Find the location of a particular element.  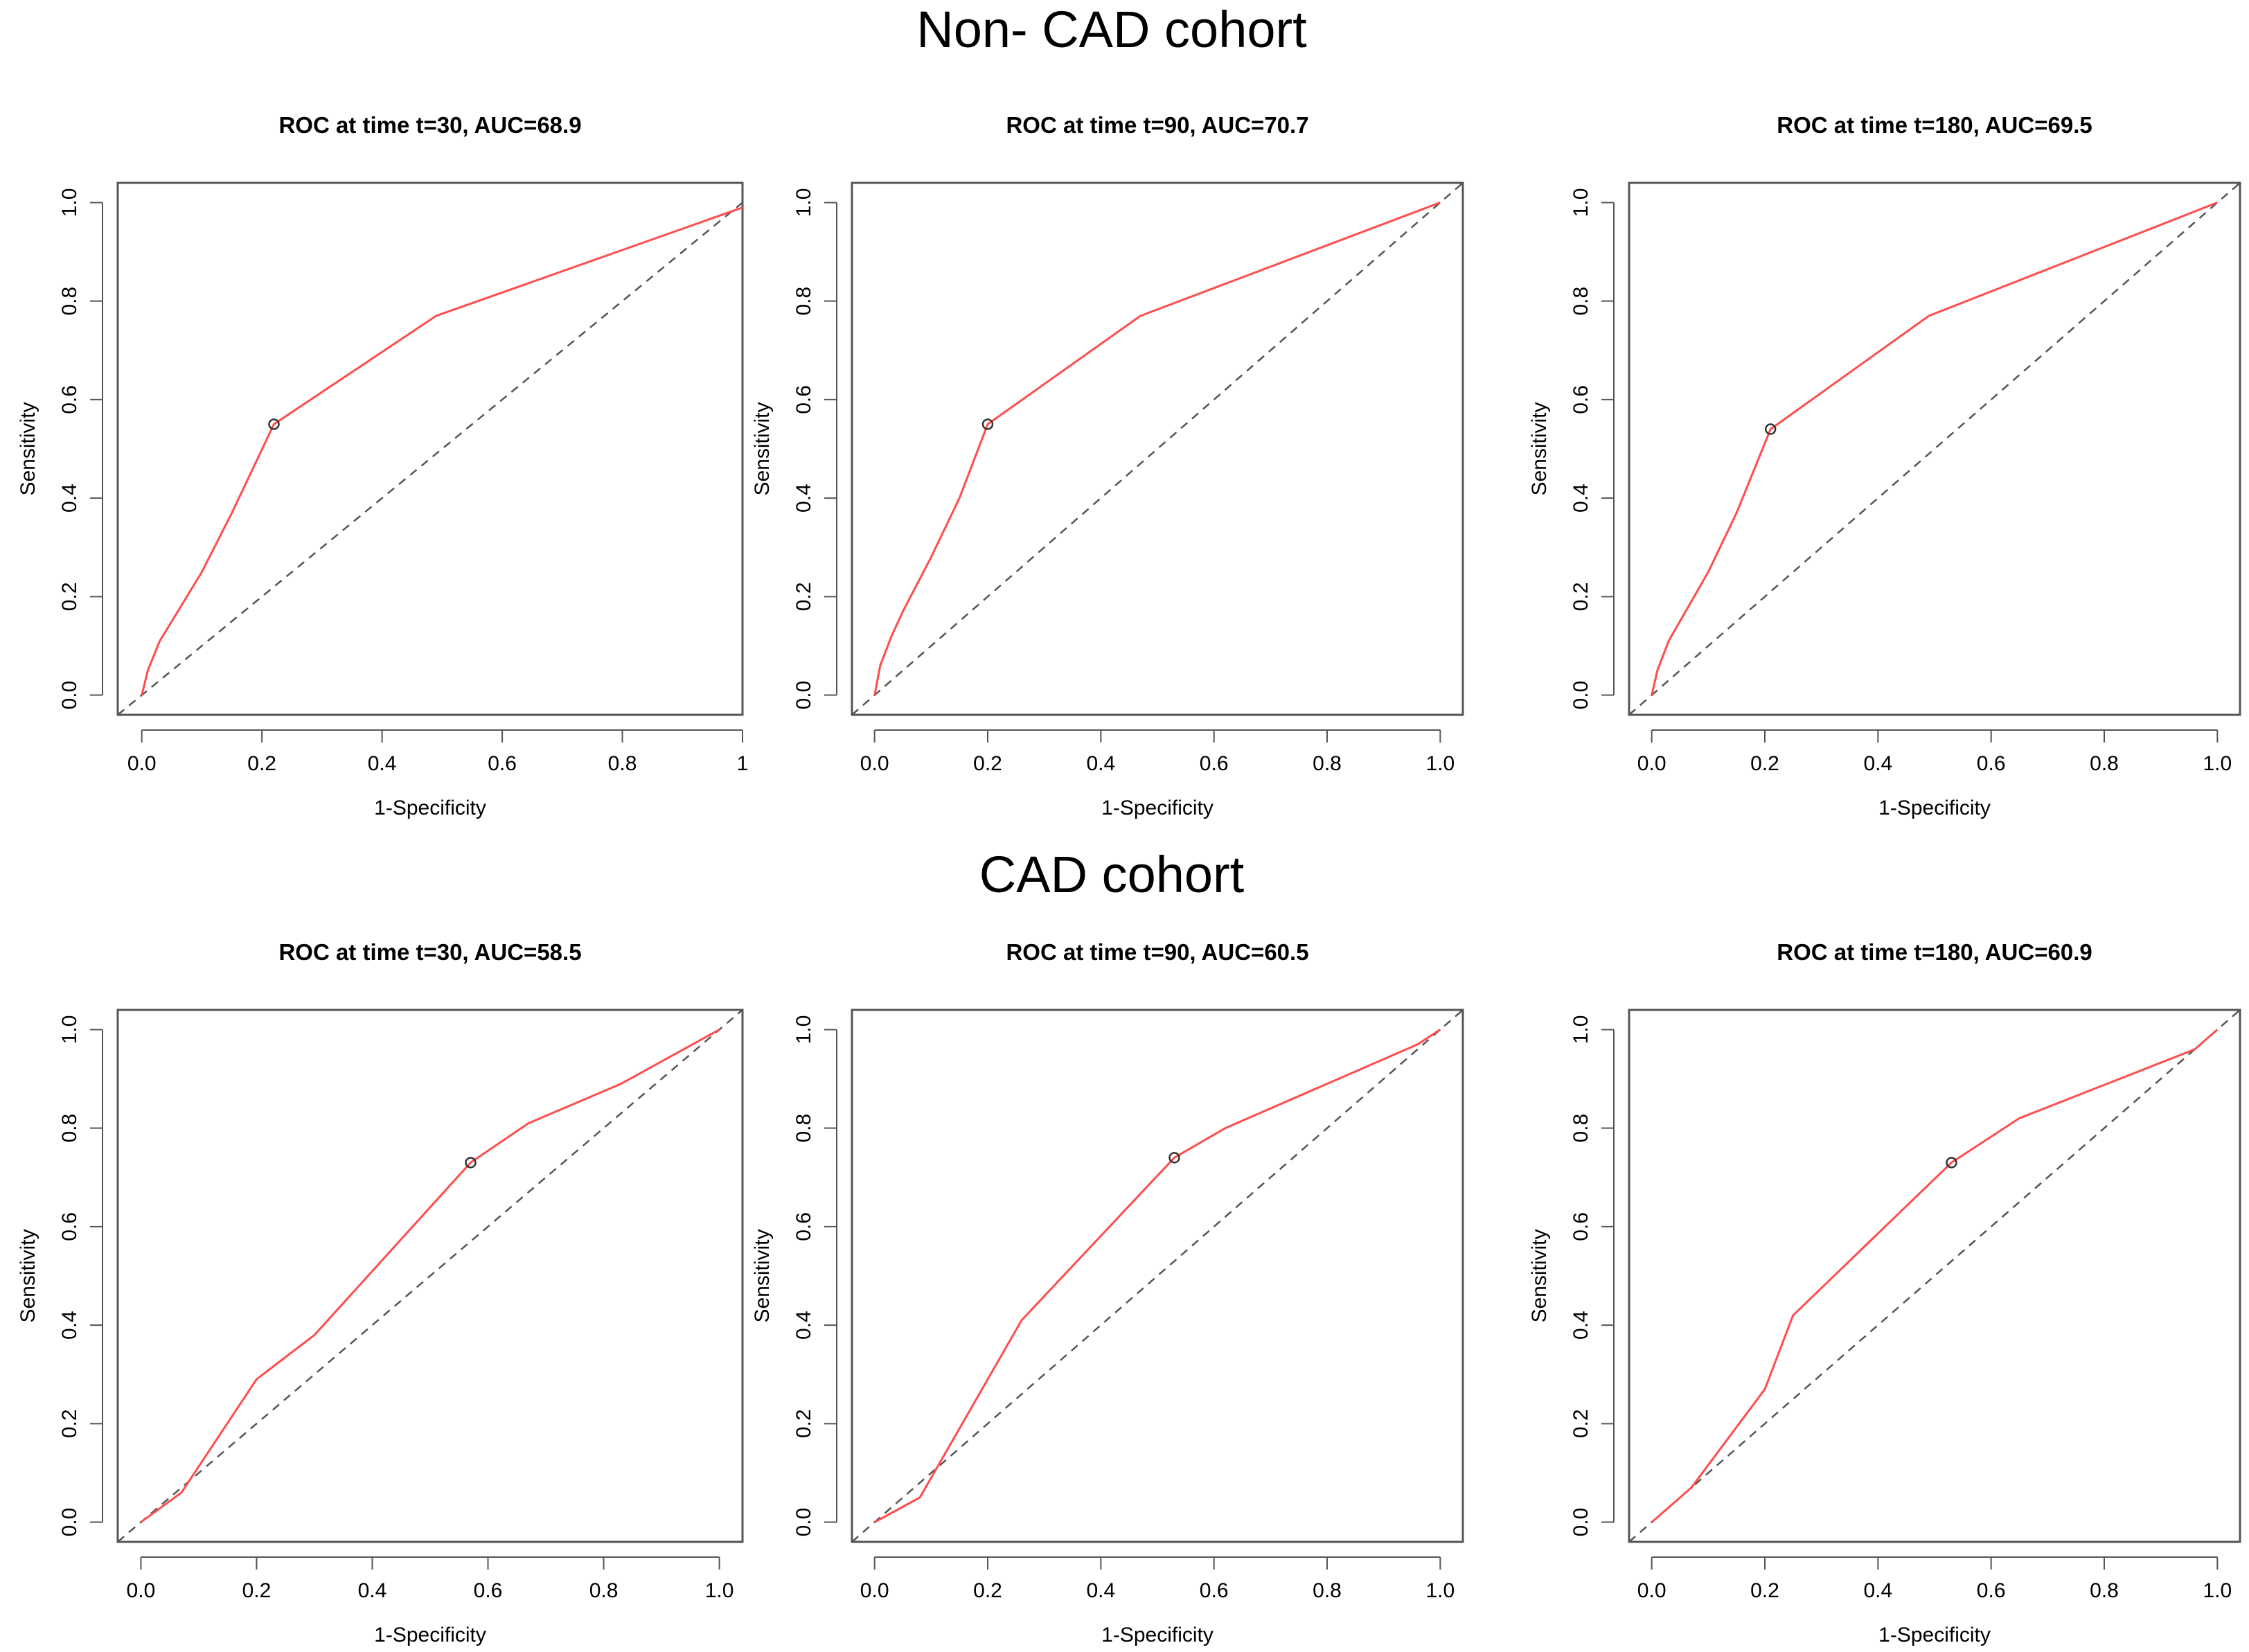

chart-0-x-tick-label-2: 0.4 is located at coordinates (382, 764).